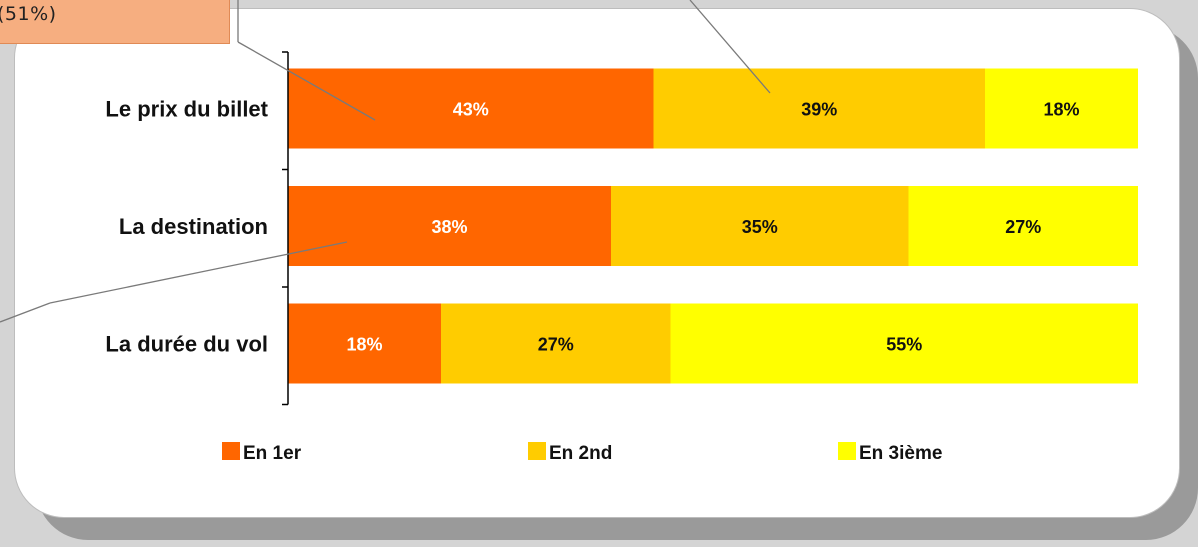 This screenshot has width=1198, height=547. I want to click on data-label: 38%, so click(449, 227).